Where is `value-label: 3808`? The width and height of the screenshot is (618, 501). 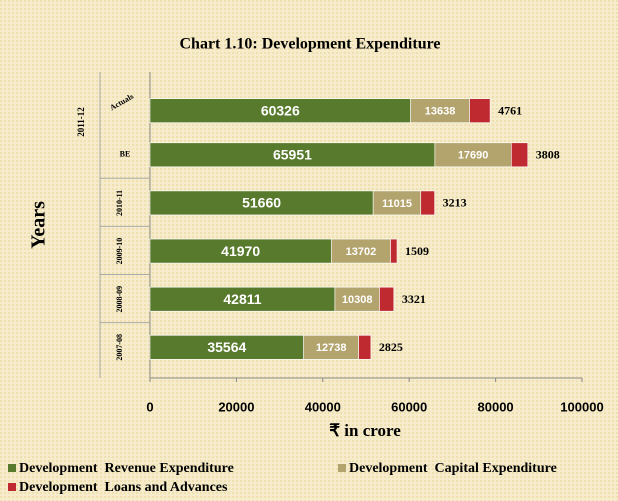 value-label: 3808 is located at coordinates (548, 155).